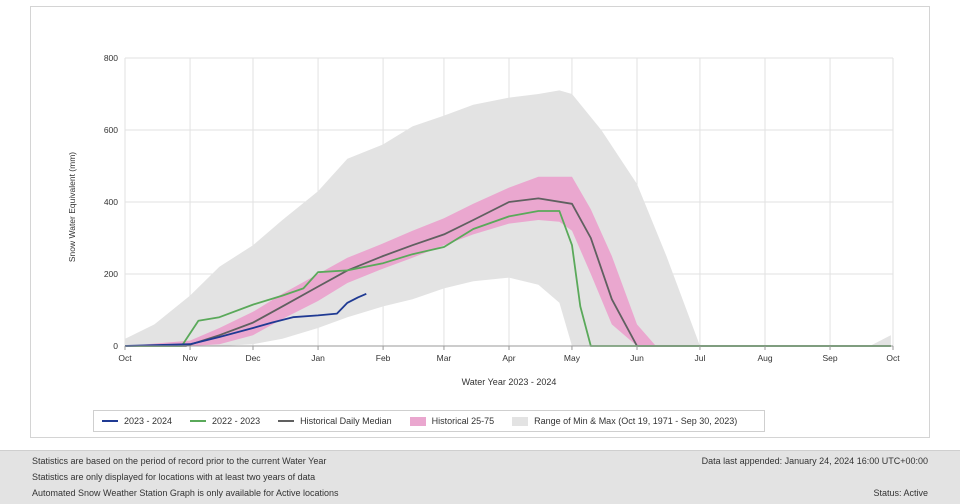  I want to click on x-tick-label: Aug, so click(764, 358).